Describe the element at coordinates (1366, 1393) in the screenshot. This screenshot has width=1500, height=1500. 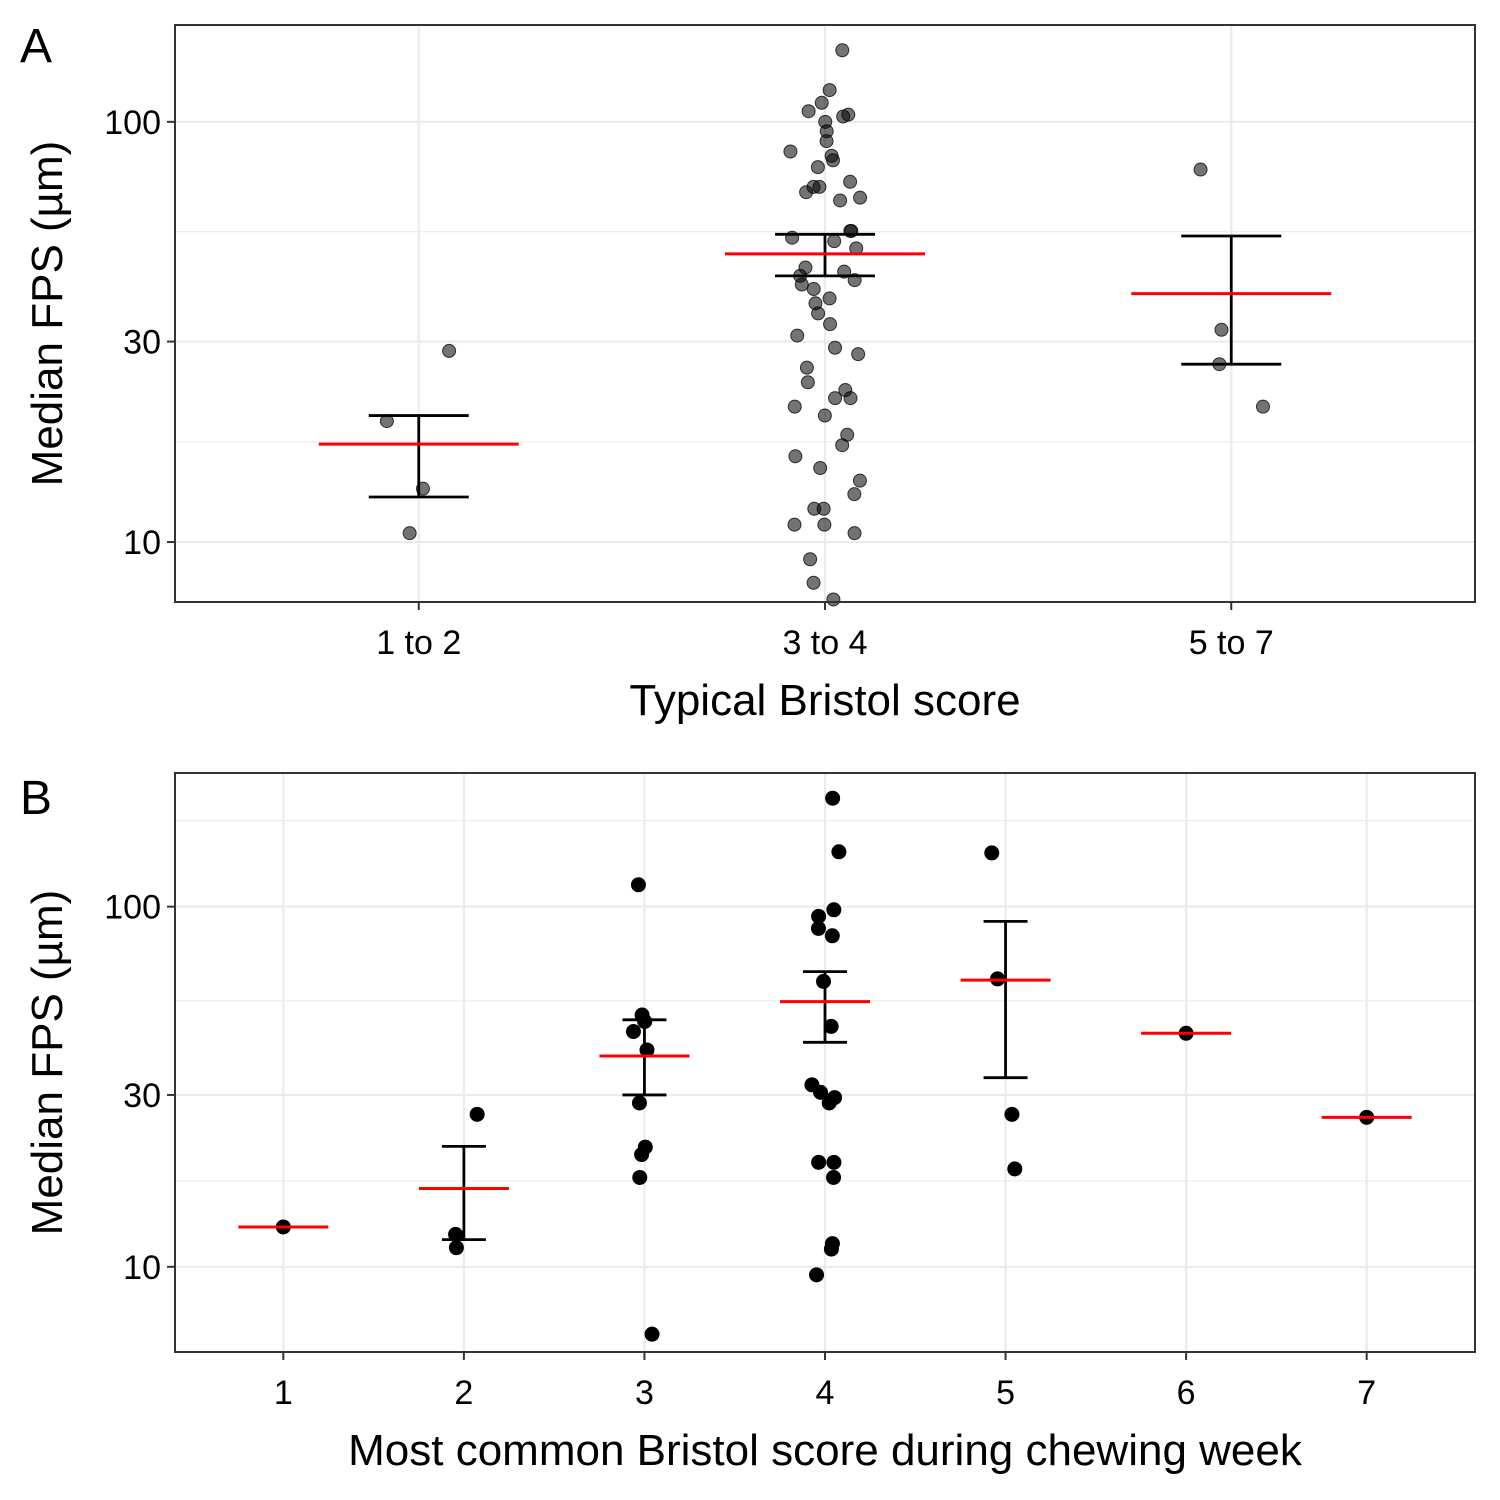
I see `x-tick-label: 7` at that location.